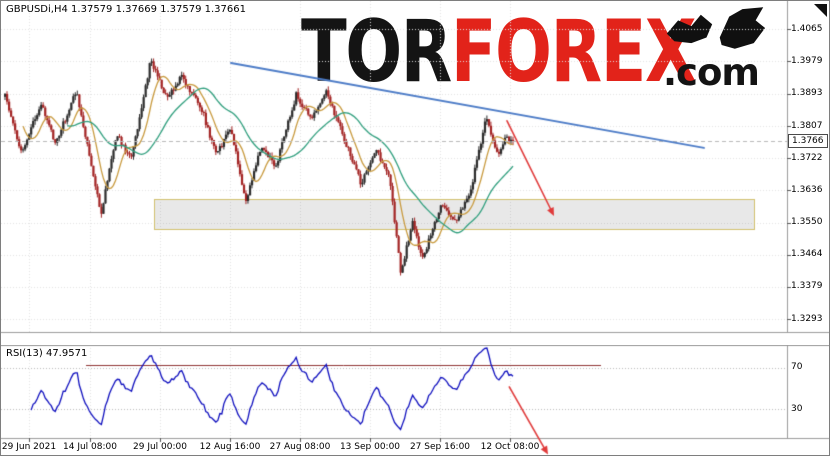 Image resolution: width=830 pixels, height=456 pixels. Describe the element at coordinates (230, 447) in the screenshot. I see `time-axis-label: 12 Aug 16:00` at that location.